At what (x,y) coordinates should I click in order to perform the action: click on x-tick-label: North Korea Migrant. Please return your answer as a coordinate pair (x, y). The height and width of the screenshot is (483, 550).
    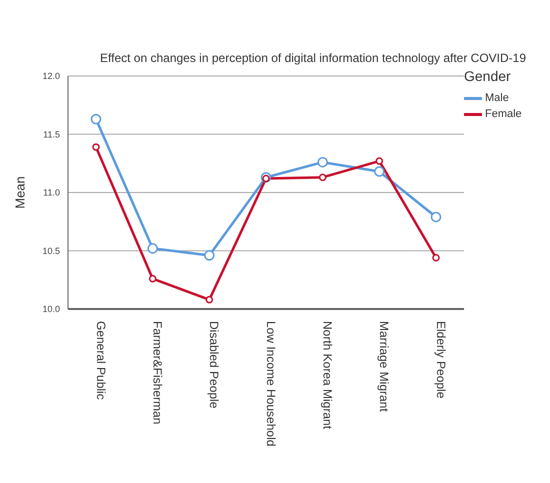
    Looking at the image, I should click on (327, 375).